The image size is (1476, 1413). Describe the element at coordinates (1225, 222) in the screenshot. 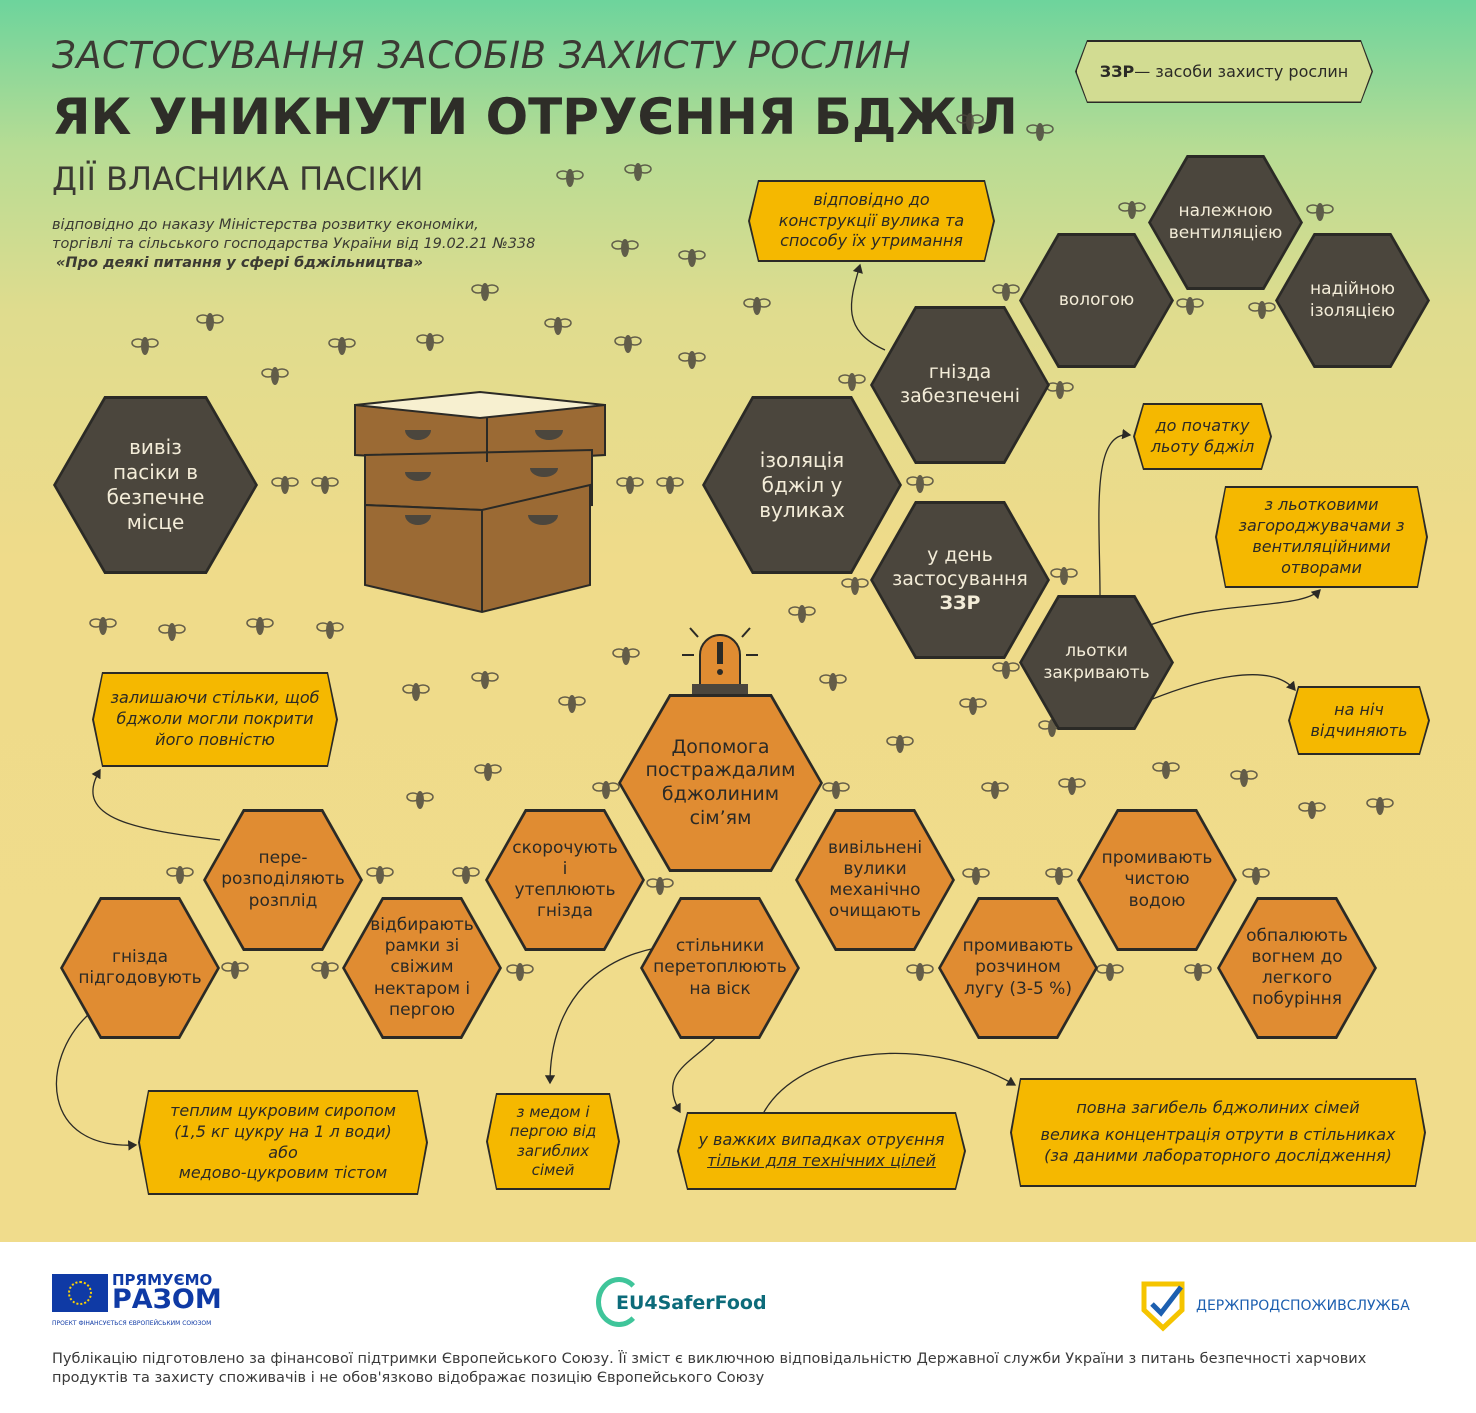

I see `hex-ventilation: належною вентиляцією` at that location.